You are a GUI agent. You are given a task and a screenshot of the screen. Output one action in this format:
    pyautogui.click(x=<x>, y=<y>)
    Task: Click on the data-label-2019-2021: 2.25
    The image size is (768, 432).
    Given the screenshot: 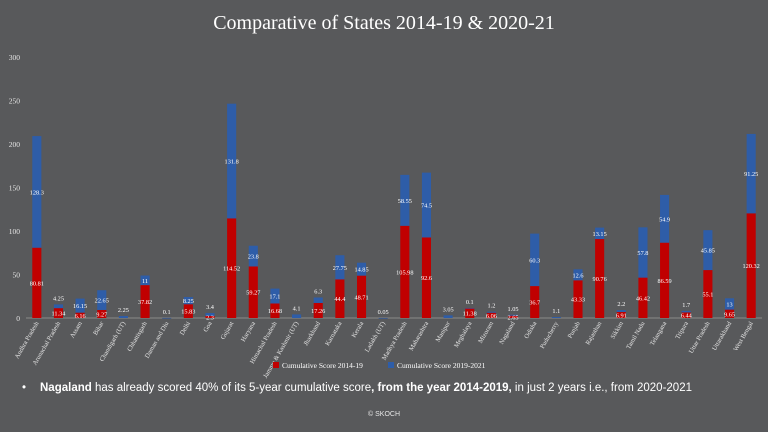 What is the action you would take?
    pyautogui.click(x=123, y=310)
    